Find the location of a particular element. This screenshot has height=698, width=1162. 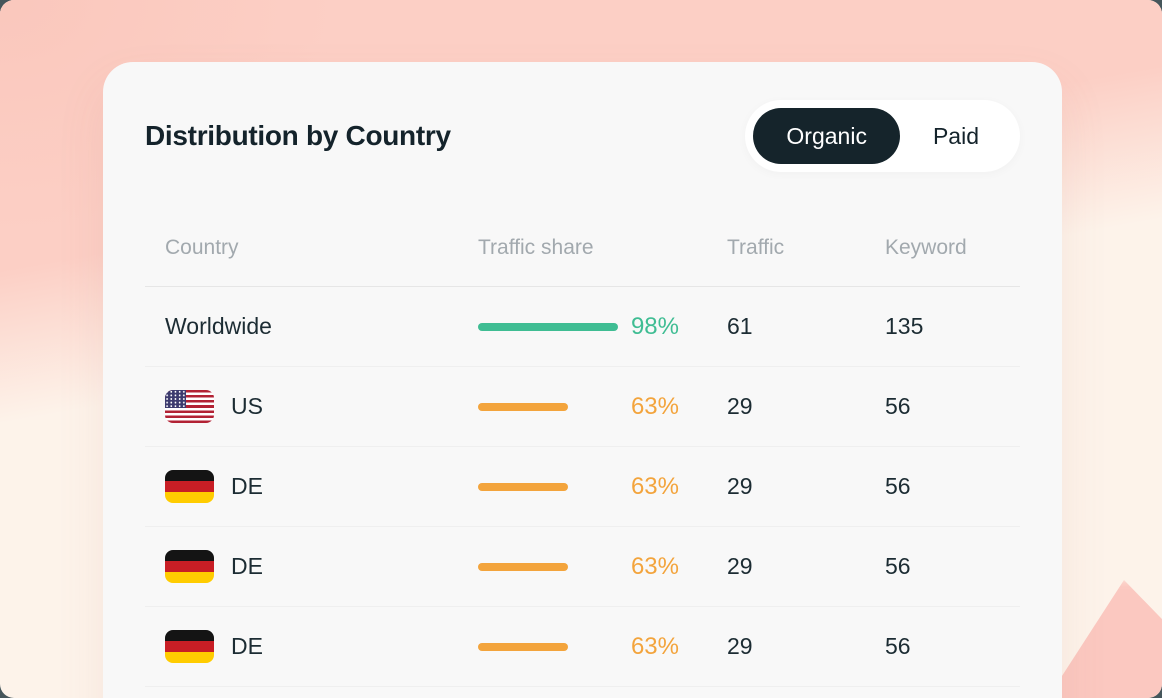

page-title: Distribution by Country is located at coordinates (298, 135).